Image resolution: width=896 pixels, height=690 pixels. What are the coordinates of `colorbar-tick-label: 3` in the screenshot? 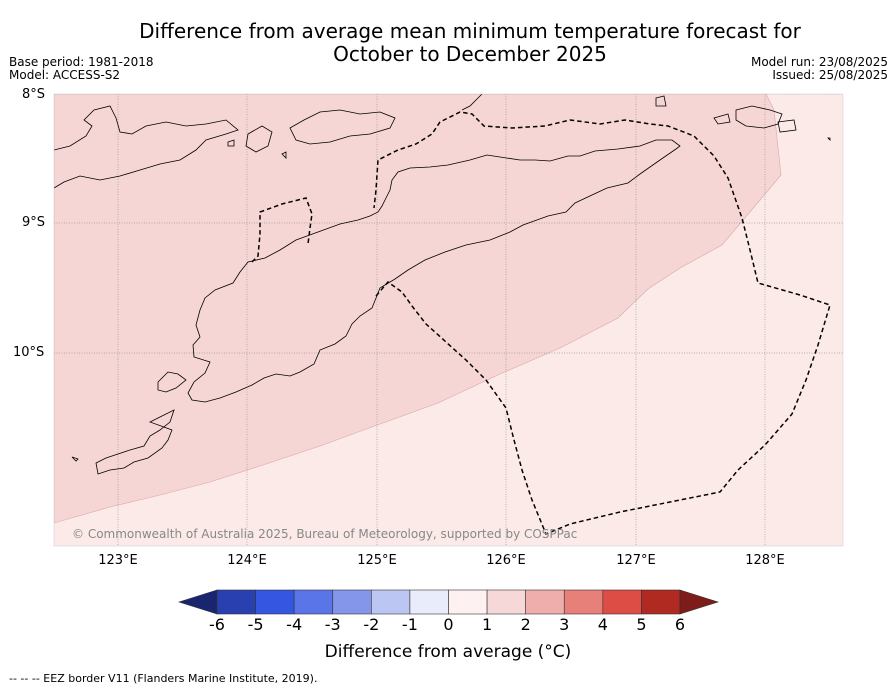 It's located at (564, 624).